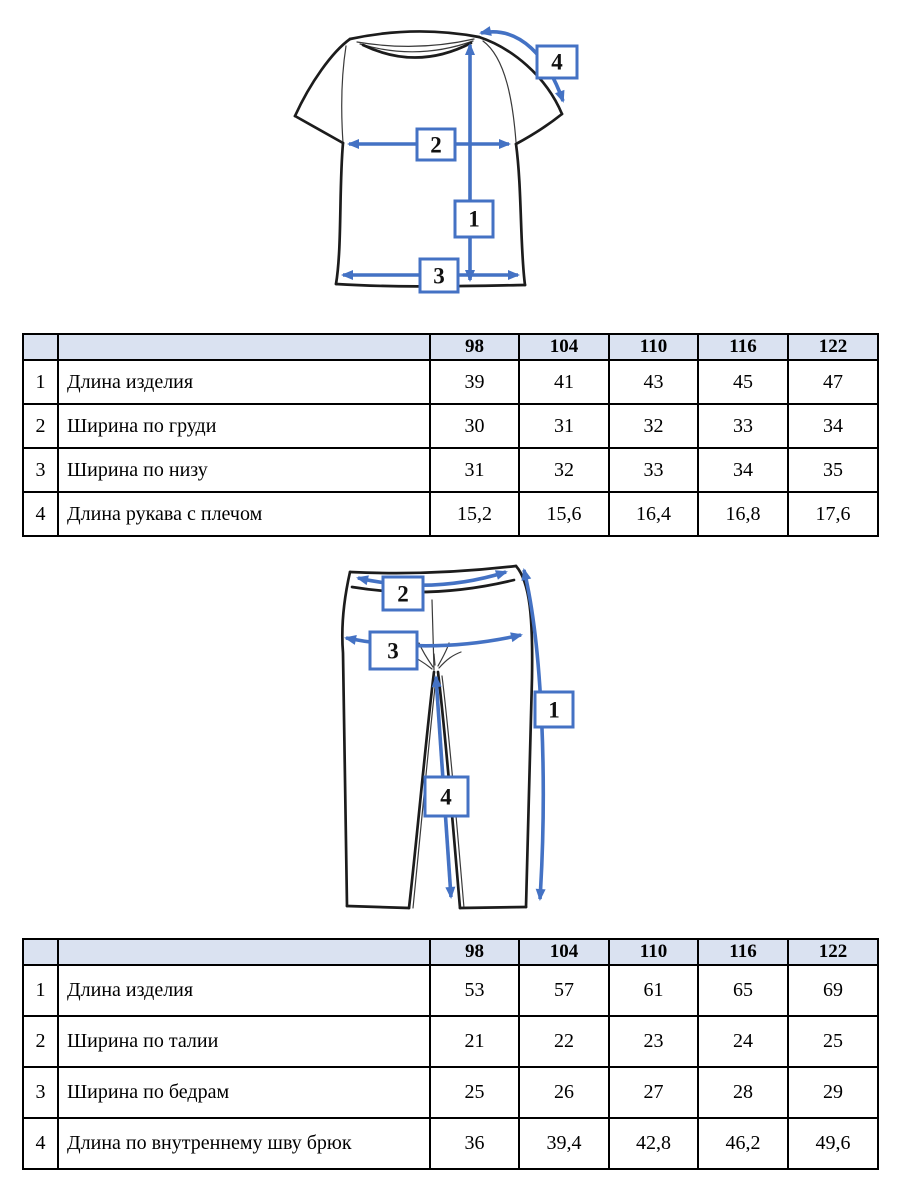  Describe the element at coordinates (244, 1092) in the screenshot. I see `row-label-cell: Ширина по бедрам` at that location.